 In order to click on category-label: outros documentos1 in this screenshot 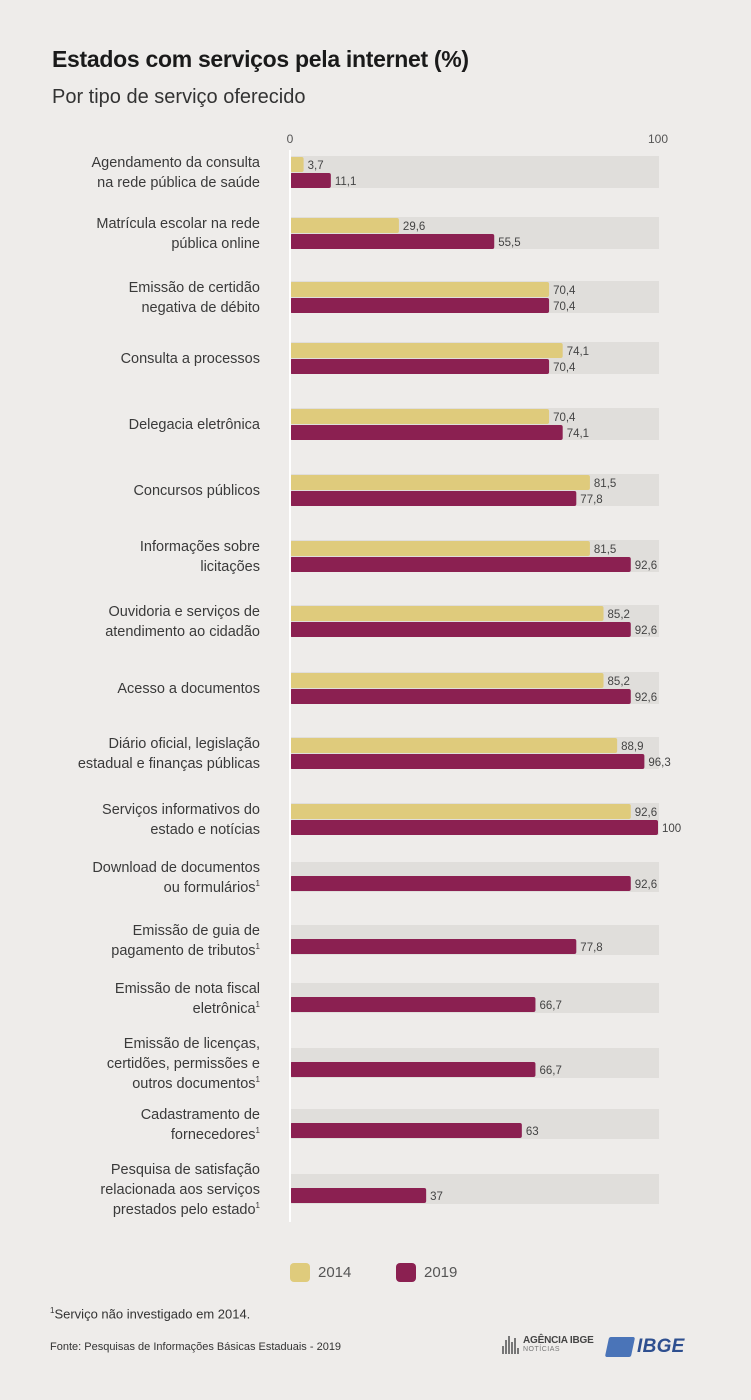, I will do `click(196, 1083)`.